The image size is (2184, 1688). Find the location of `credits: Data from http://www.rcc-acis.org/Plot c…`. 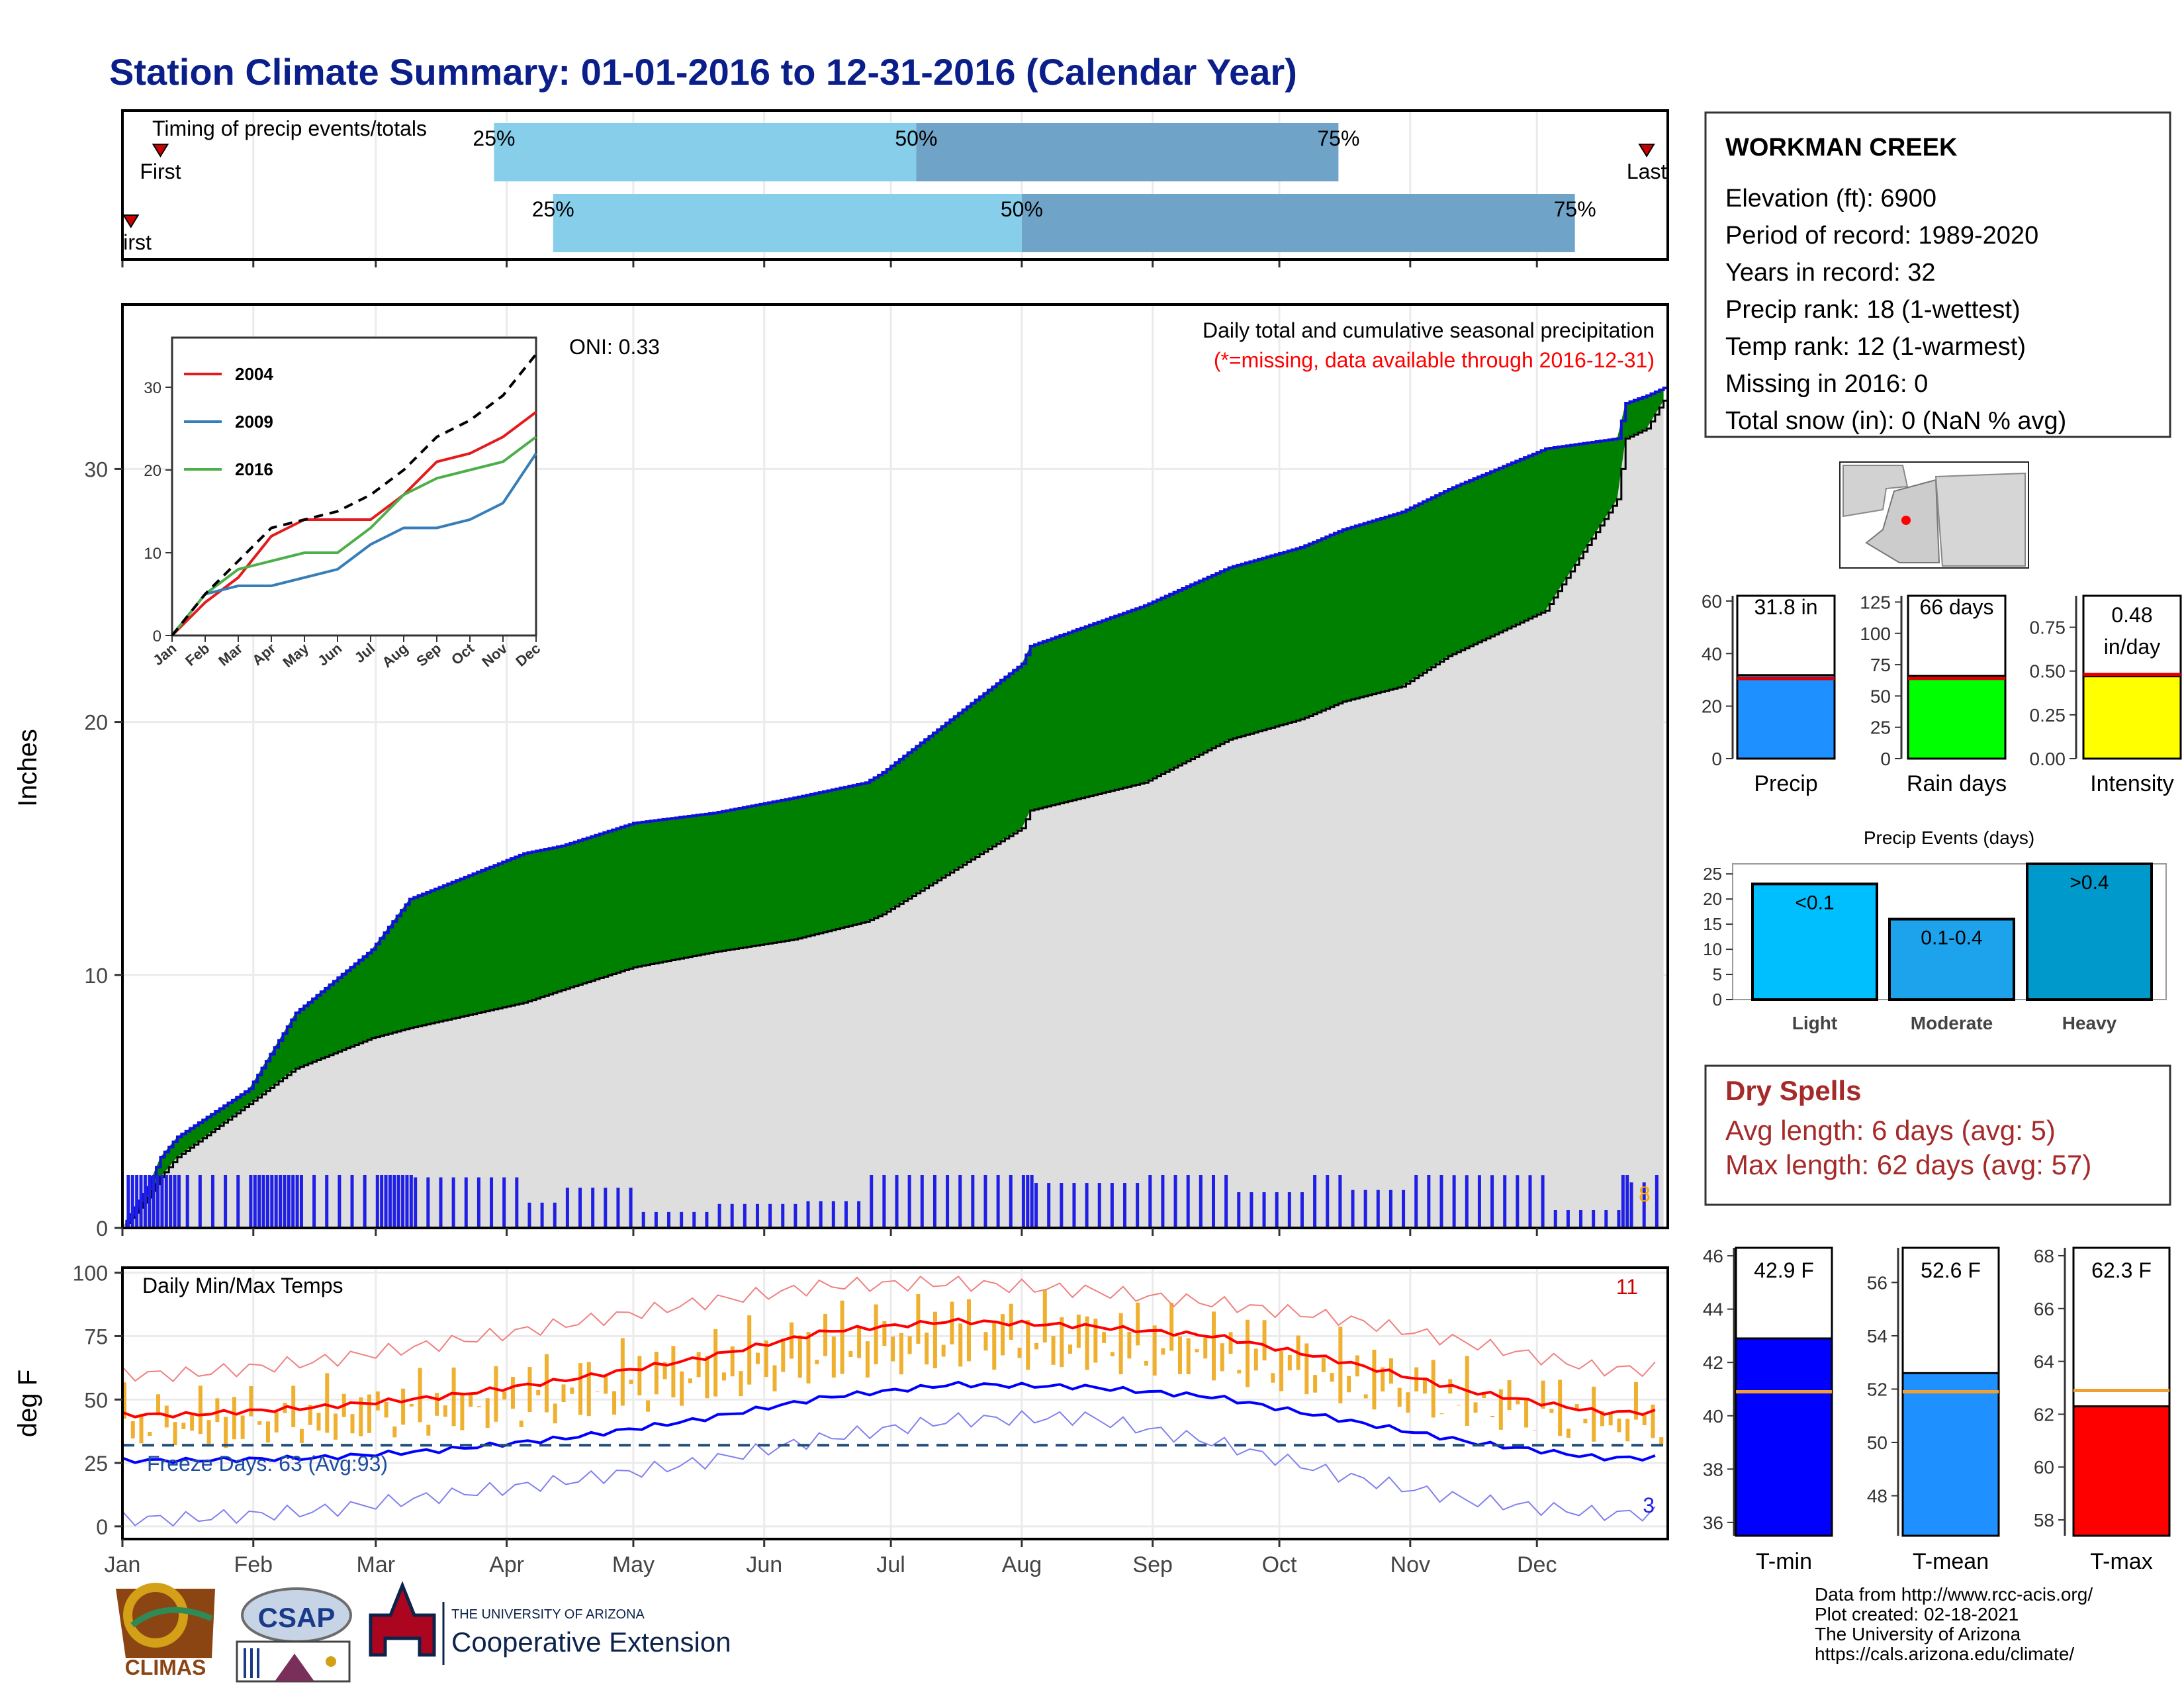

credits: Data from http://www.rcc-acis.org/Plot c… is located at coordinates (1954, 1624).